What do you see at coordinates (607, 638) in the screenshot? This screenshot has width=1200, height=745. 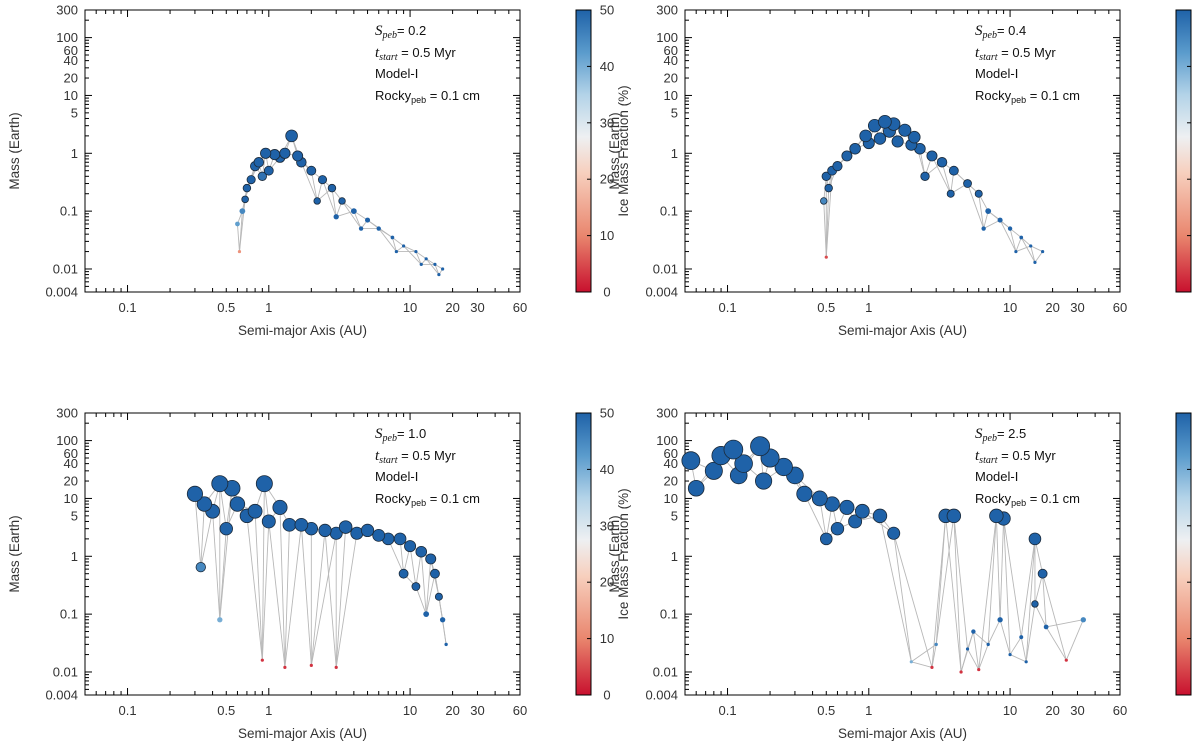 I see `colorbar-tick-label: 10` at bounding box center [607, 638].